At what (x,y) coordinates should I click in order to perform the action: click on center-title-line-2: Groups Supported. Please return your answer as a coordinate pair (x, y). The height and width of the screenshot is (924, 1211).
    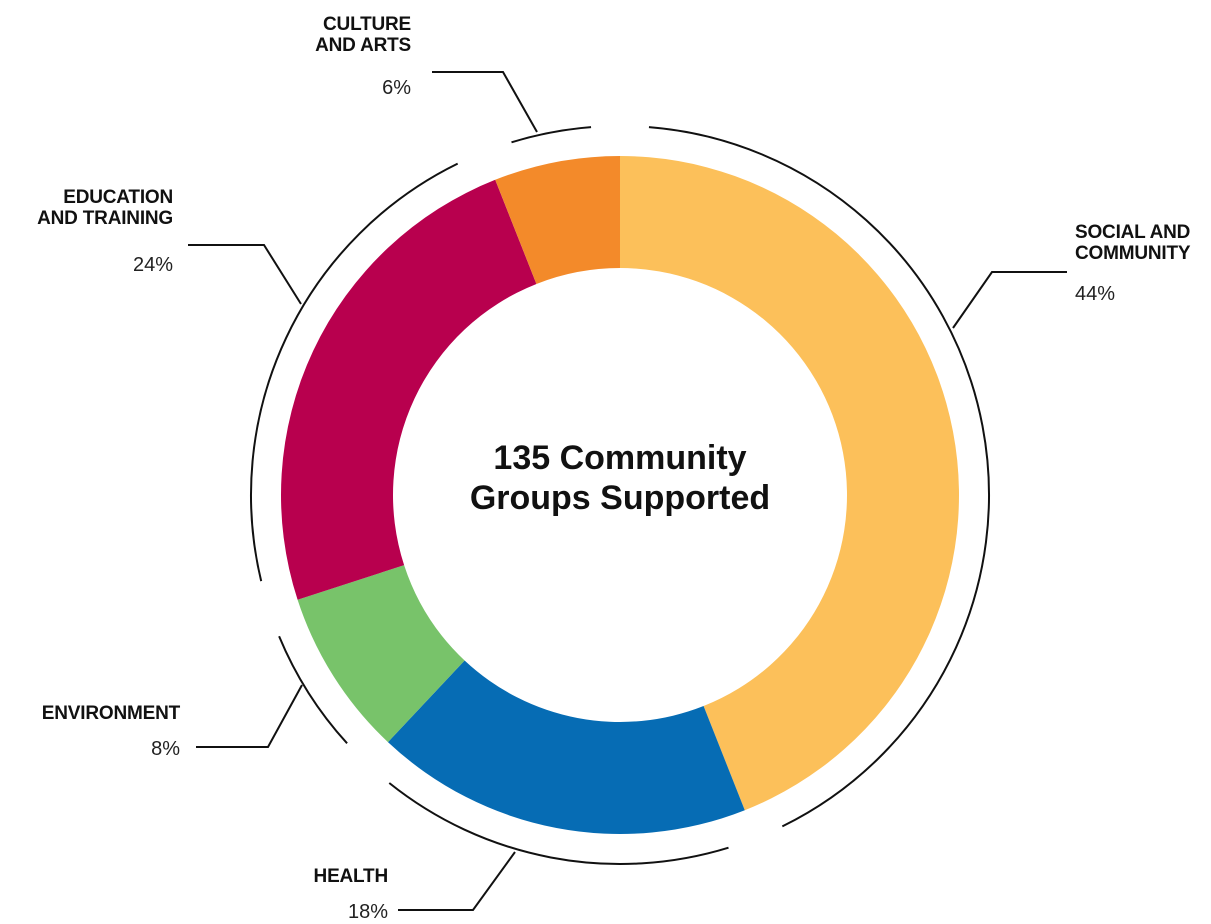
    Looking at the image, I should click on (620, 498).